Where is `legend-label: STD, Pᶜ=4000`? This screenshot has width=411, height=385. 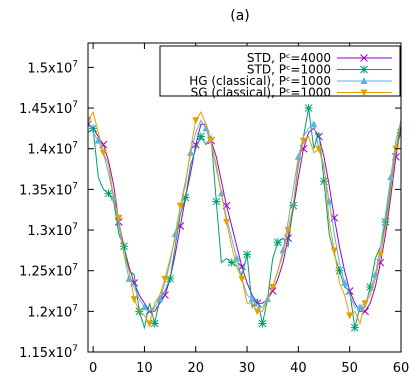 legend-label: STD, Pᶜ=4000 is located at coordinates (289, 58).